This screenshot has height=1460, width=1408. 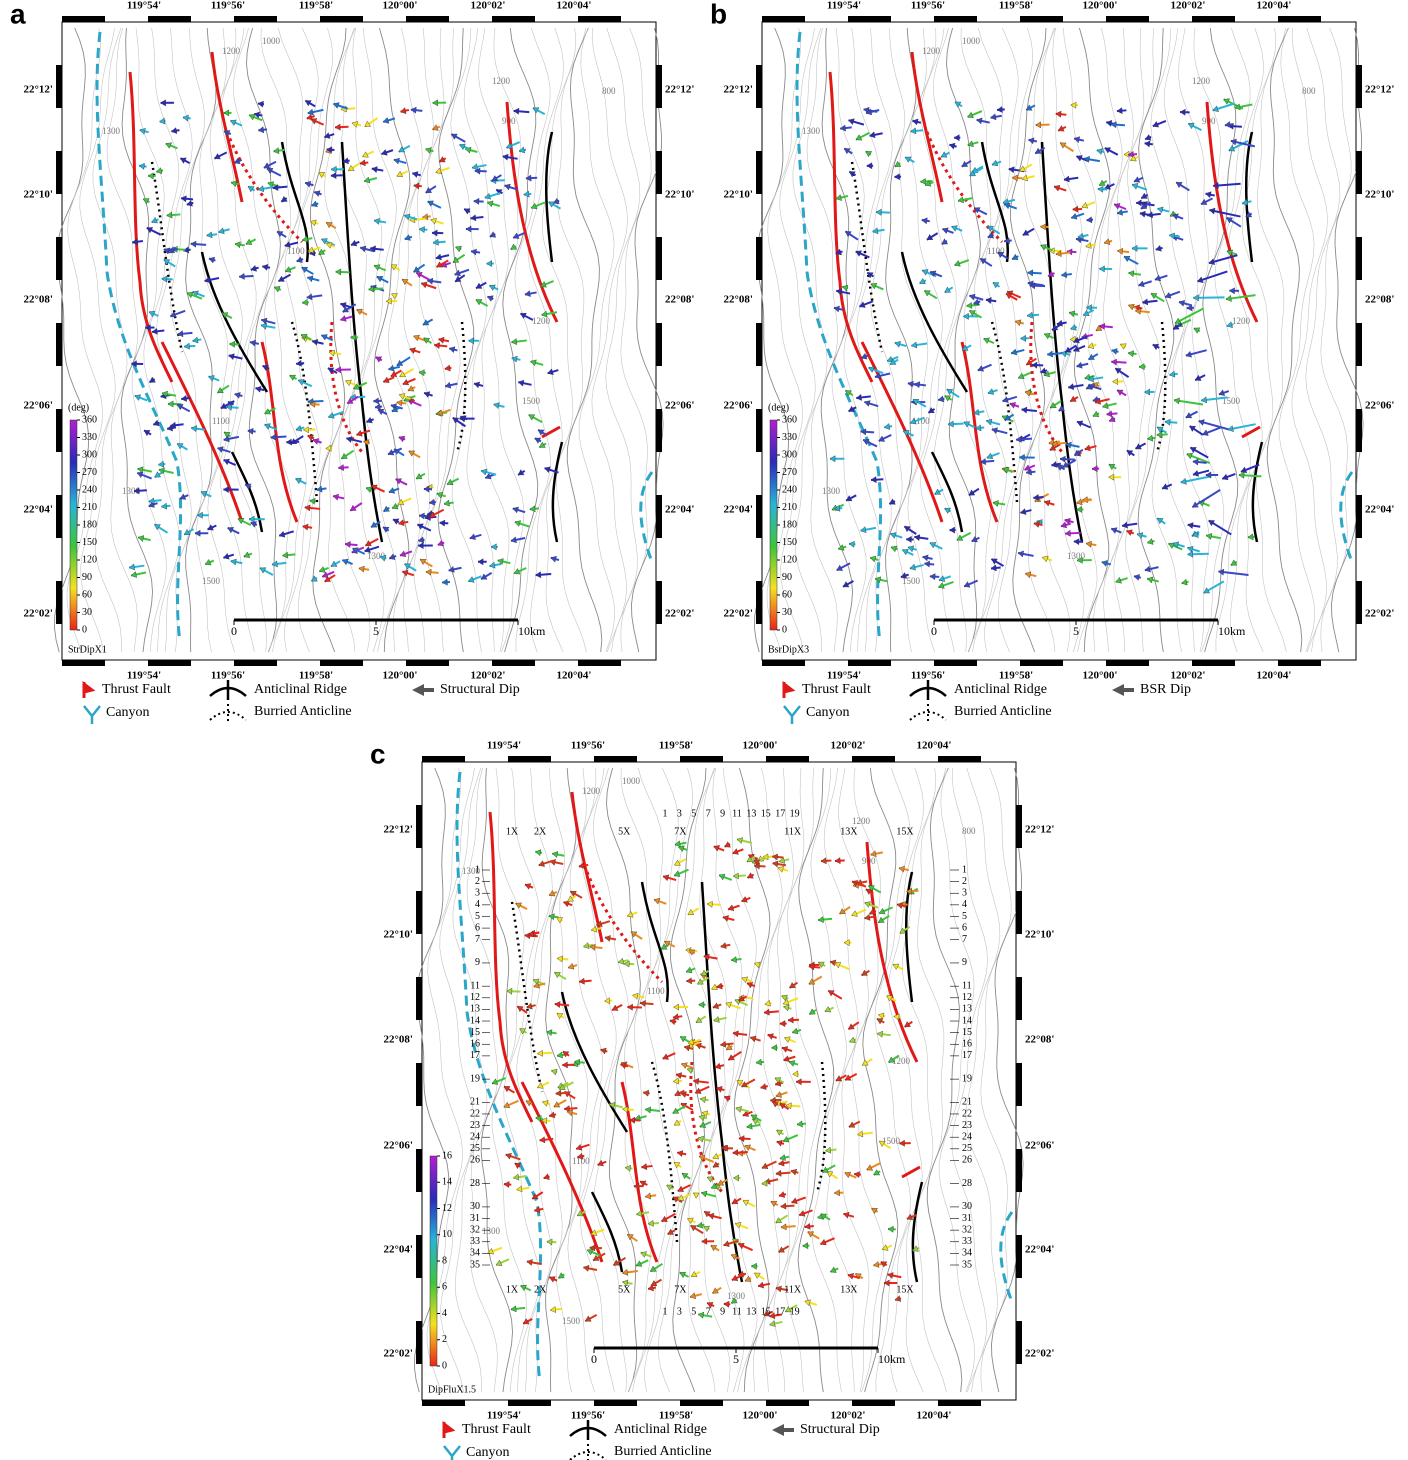 I want to click on latitude-label: 22°06', so click(x=1379, y=406).